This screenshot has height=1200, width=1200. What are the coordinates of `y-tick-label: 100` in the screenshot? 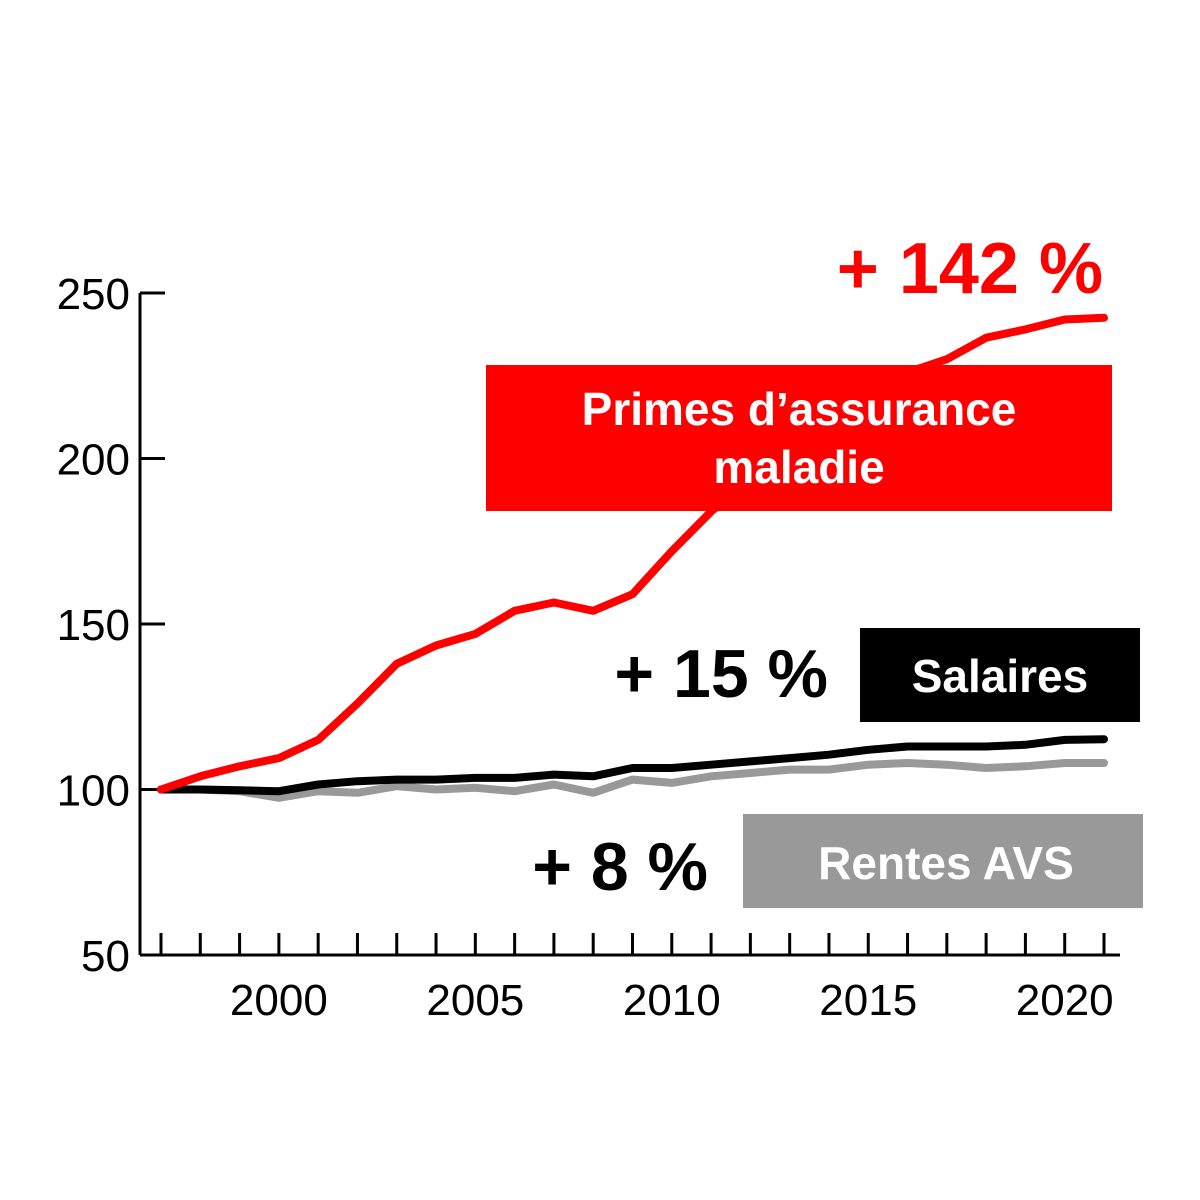 It's located at (93, 791).